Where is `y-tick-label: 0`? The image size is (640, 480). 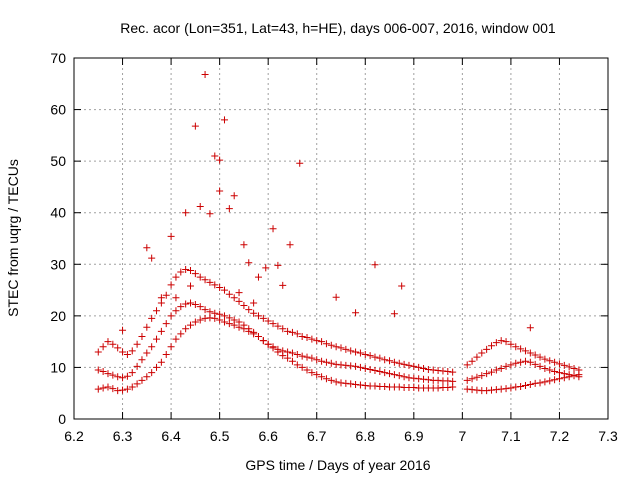 y-tick-label: 0 is located at coordinates (62, 419).